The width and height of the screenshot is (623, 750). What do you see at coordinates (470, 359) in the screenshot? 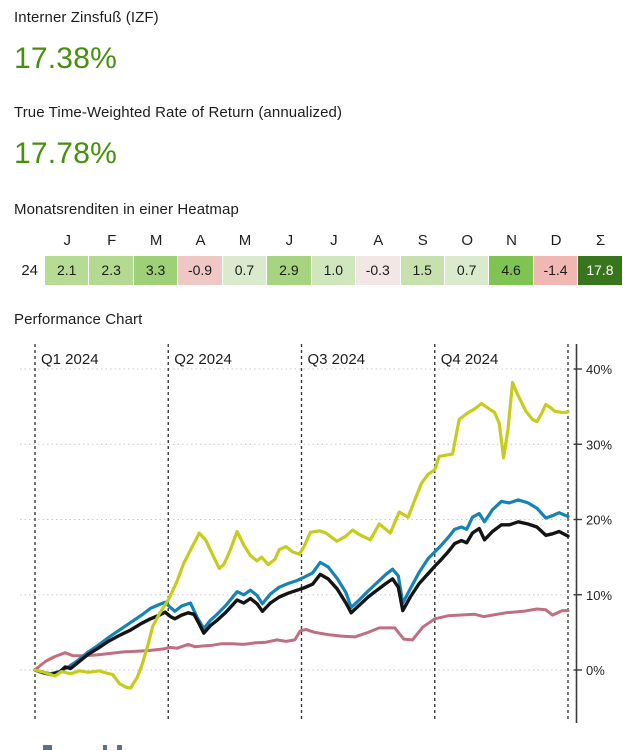
I see `quarter-label: Q4 2024` at bounding box center [470, 359].